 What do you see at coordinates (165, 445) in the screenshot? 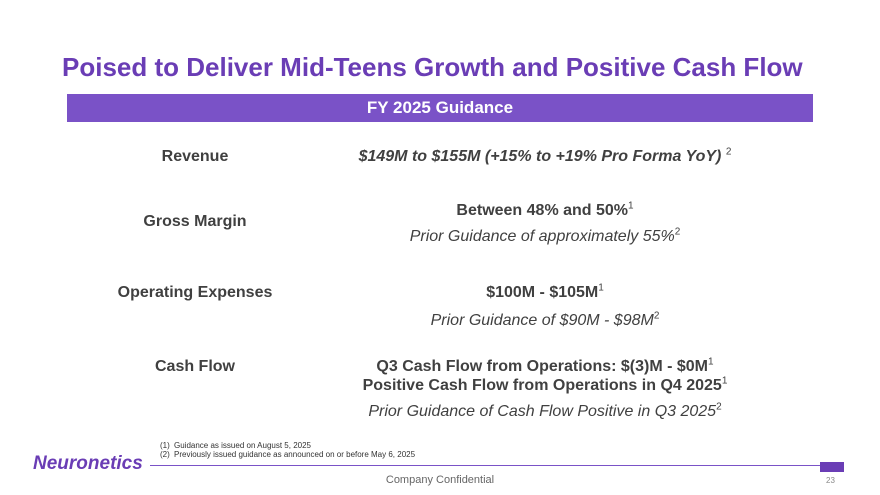
I see `footnote-1-number: (1)` at bounding box center [165, 445].